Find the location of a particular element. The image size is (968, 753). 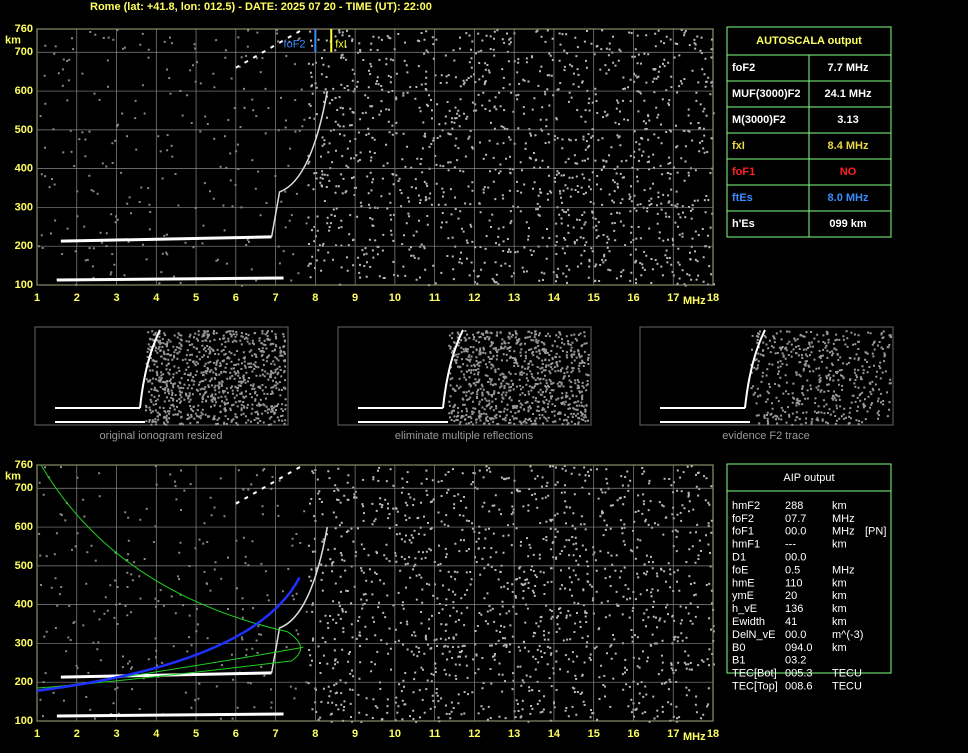

aip-cell: [PN] is located at coordinates (875, 532).